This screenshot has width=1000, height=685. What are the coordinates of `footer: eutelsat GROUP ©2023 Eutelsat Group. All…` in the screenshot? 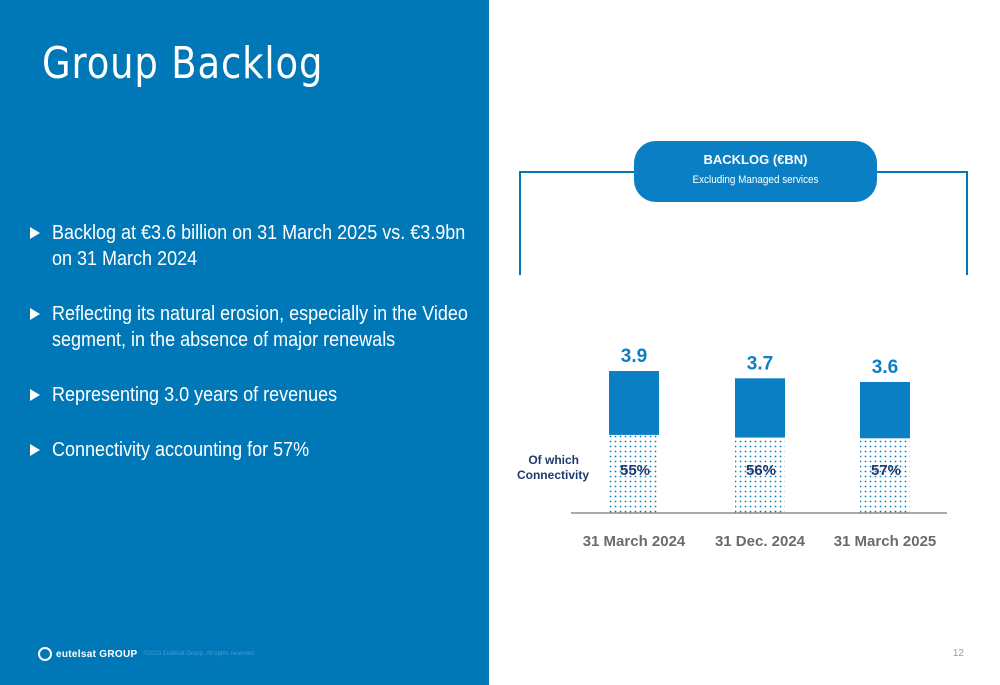 It's located at (146, 654).